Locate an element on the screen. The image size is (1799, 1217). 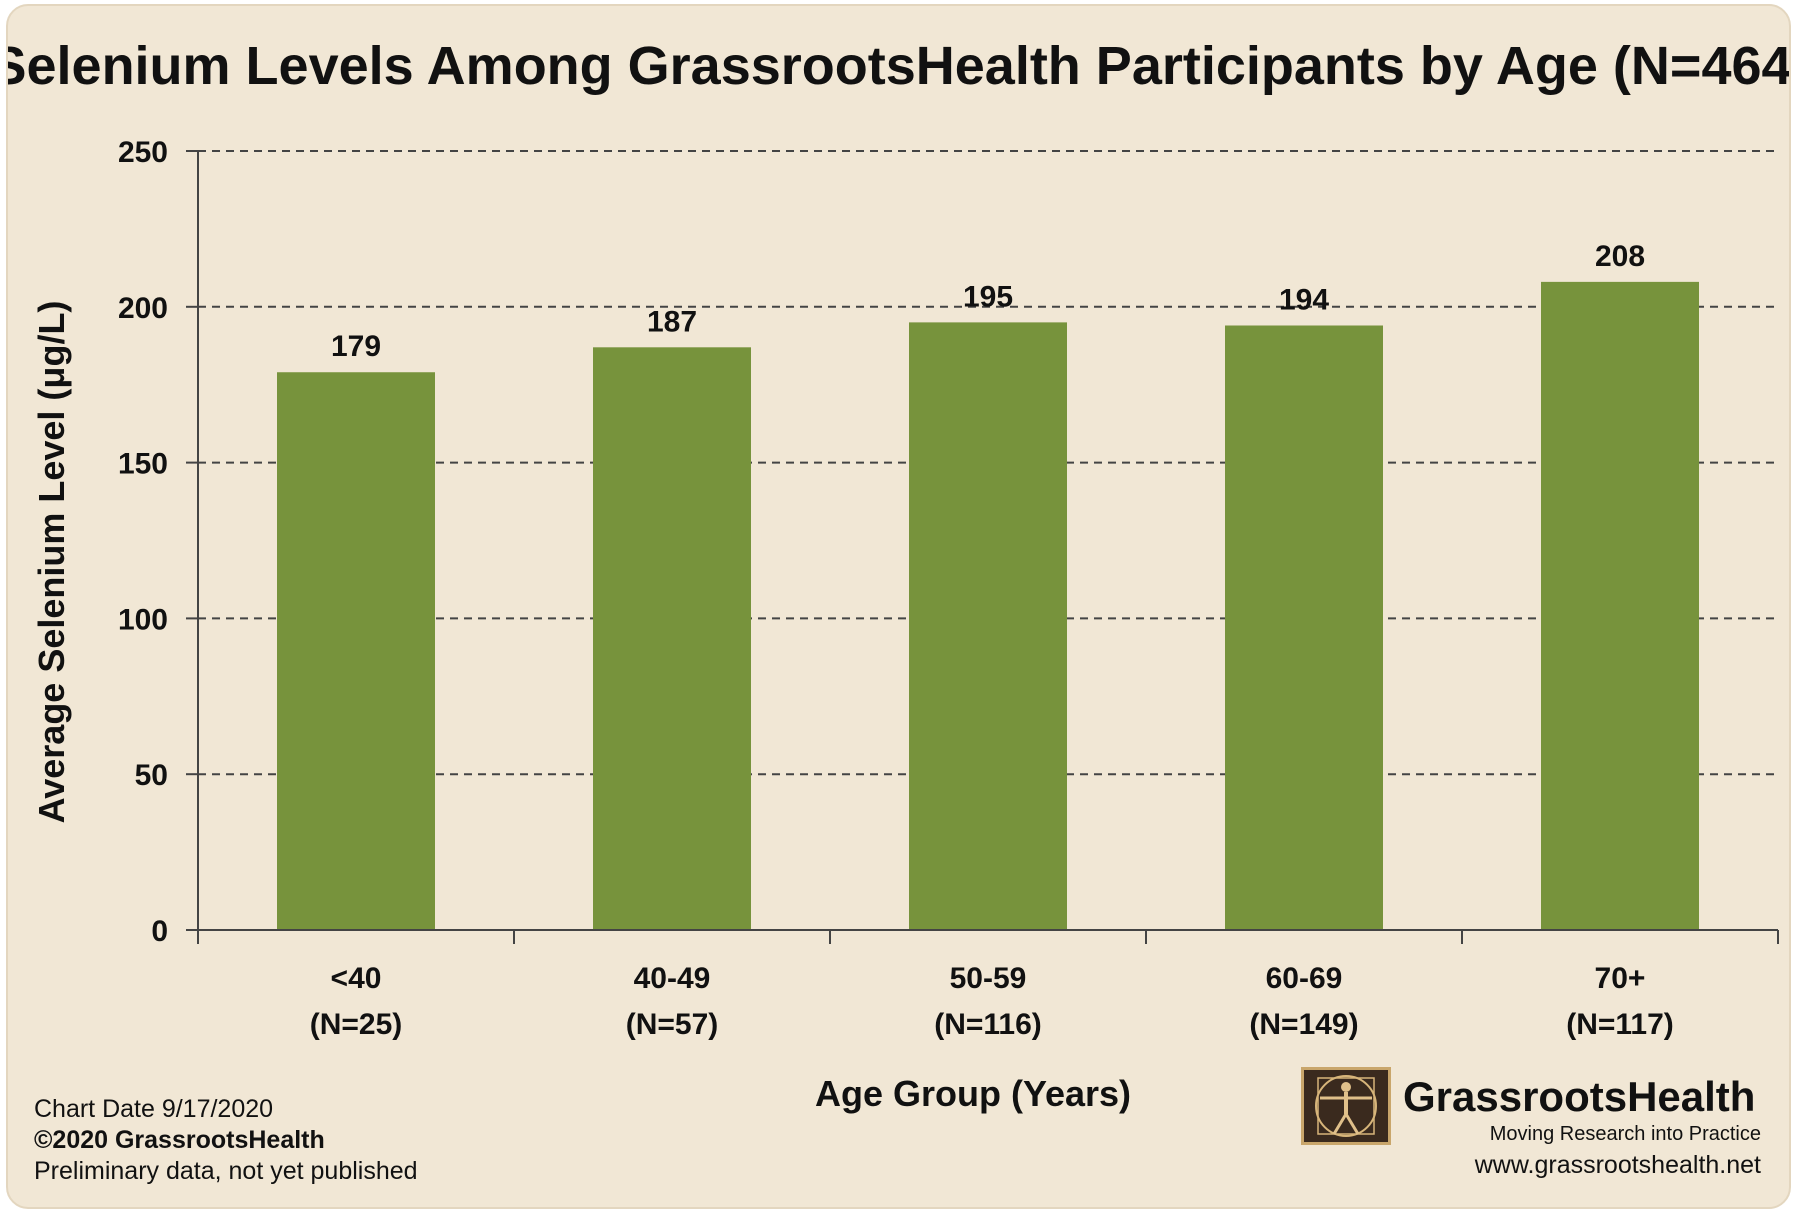
x-tick-sublabel: (N=57) is located at coordinates (672, 1024).